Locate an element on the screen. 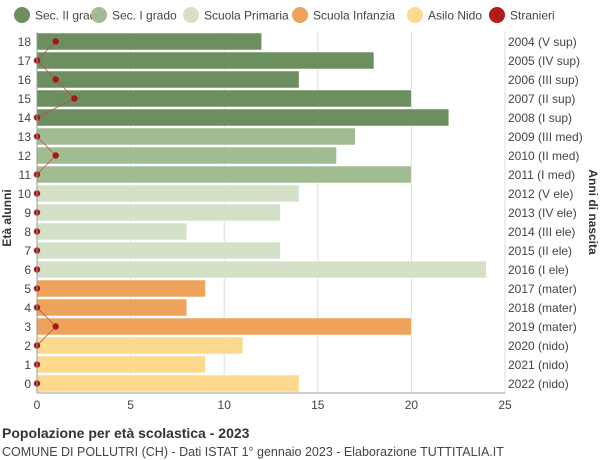 The width and height of the screenshot is (600, 460). tick-label-year: 2016 (I ele) is located at coordinates (538, 270).